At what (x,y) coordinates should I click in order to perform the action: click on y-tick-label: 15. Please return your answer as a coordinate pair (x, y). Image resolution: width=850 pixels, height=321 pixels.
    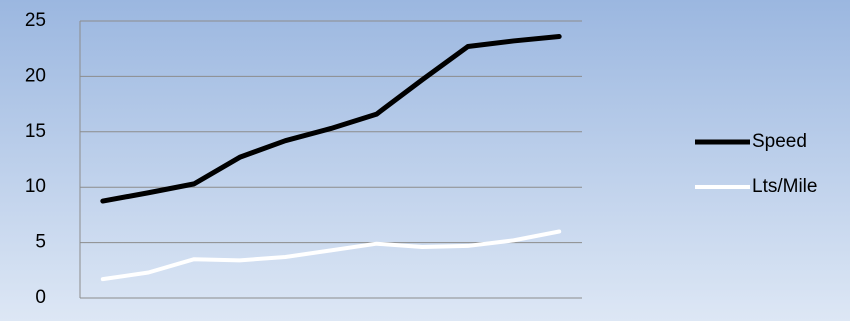
    Looking at the image, I should click on (35, 131).